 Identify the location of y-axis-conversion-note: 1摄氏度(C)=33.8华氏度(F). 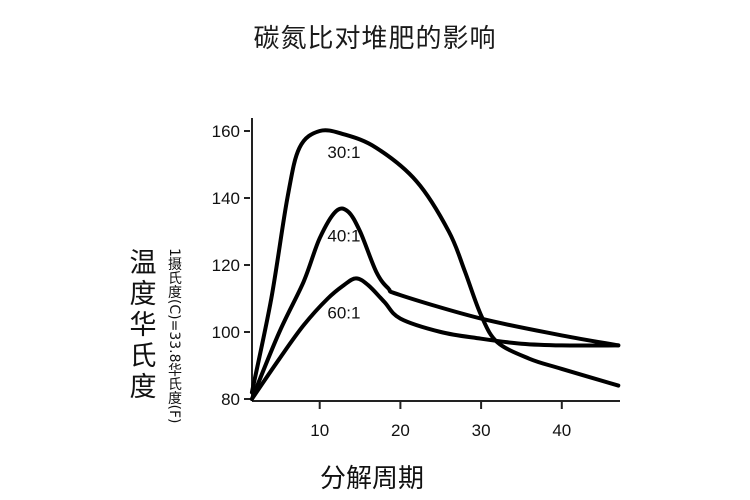
(174, 336).